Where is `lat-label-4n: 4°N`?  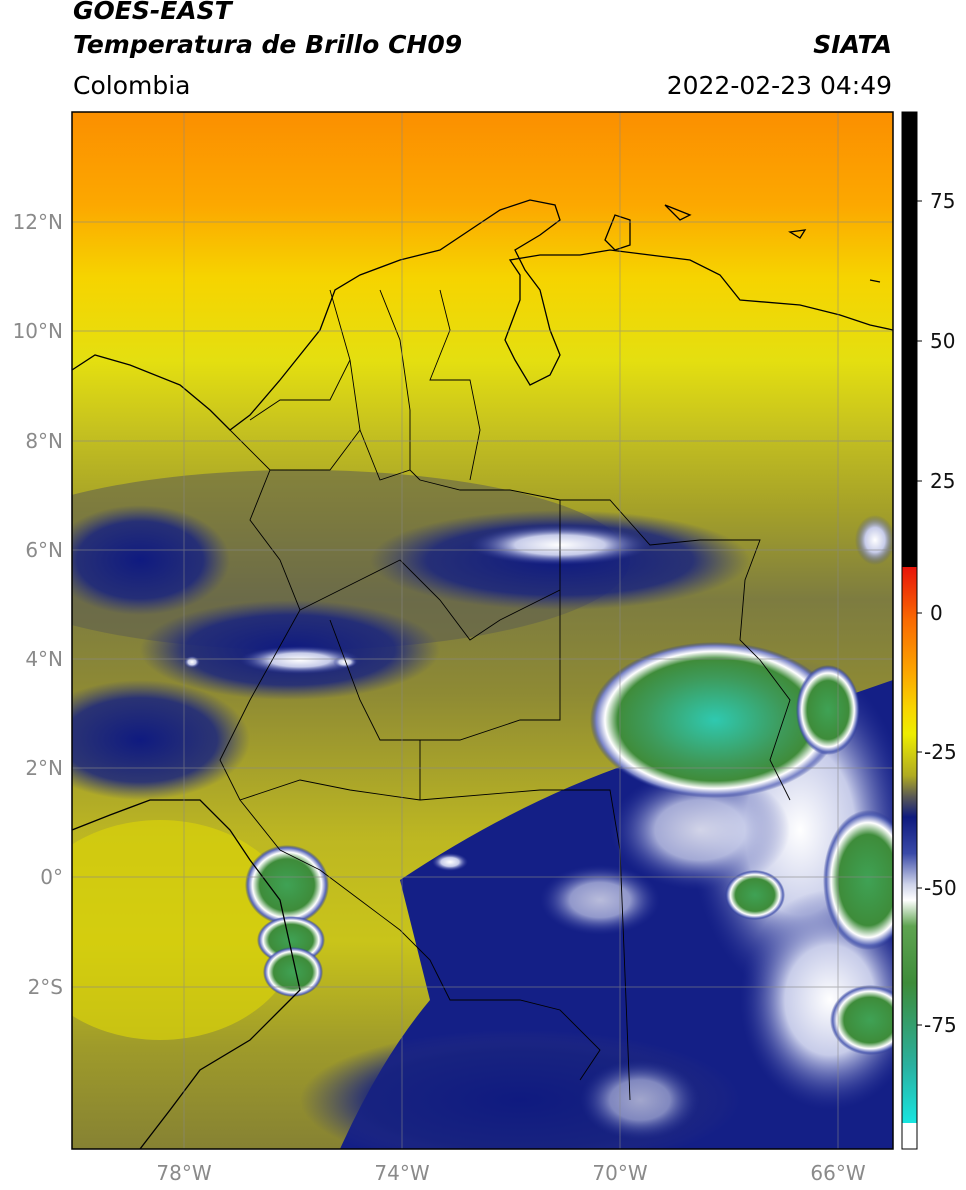
lat-label-4n: 4°N is located at coordinates (44, 659).